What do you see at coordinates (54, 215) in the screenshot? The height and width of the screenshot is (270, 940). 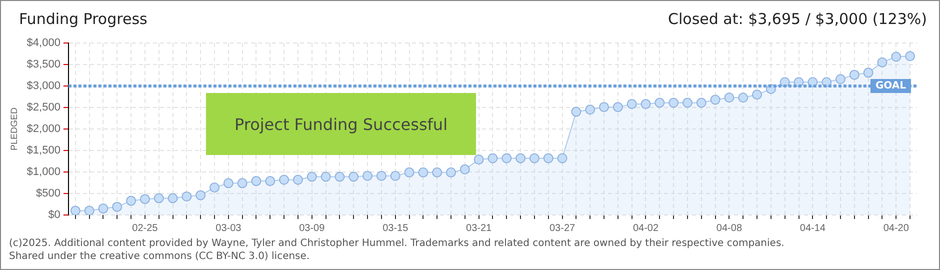 I see `y-tick-label: $0` at bounding box center [54, 215].